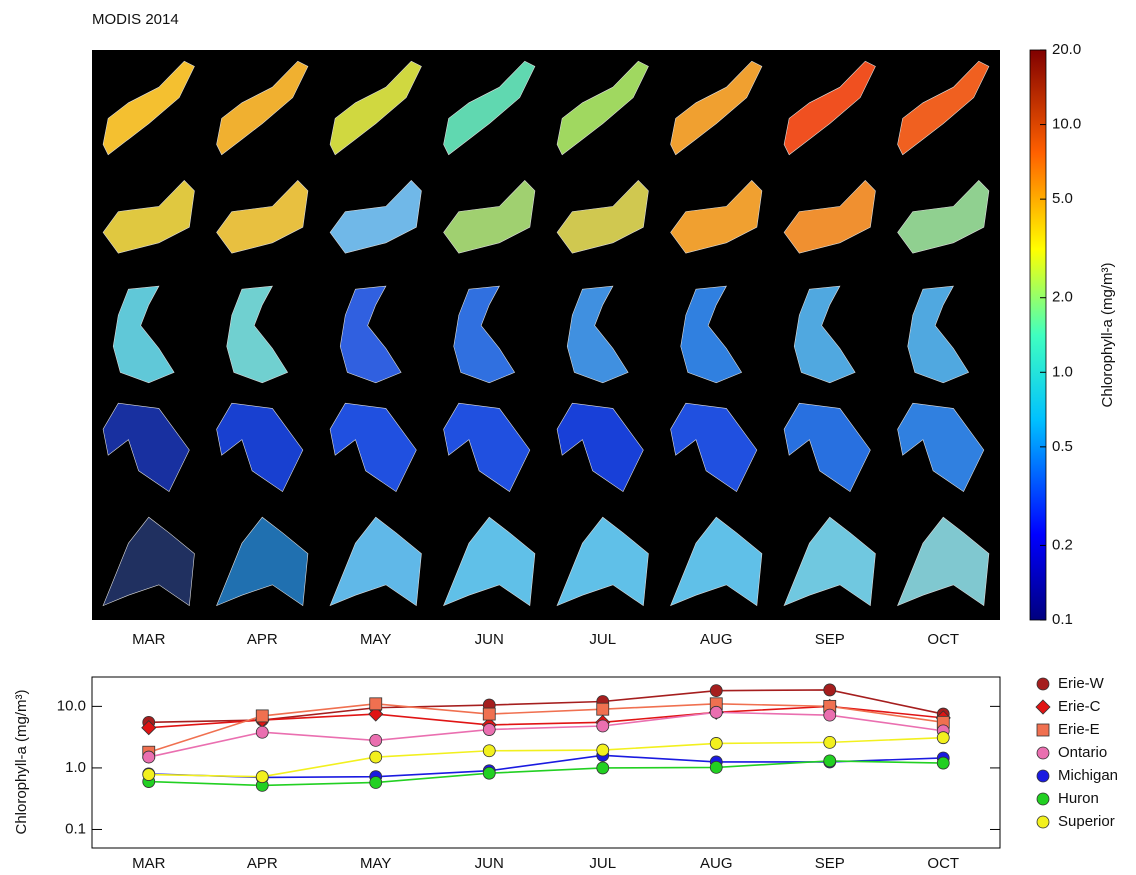  What do you see at coordinates (830, 863) in the screenshot?
I see `x-tick-label: SEP` at bounding box center [830, 863].